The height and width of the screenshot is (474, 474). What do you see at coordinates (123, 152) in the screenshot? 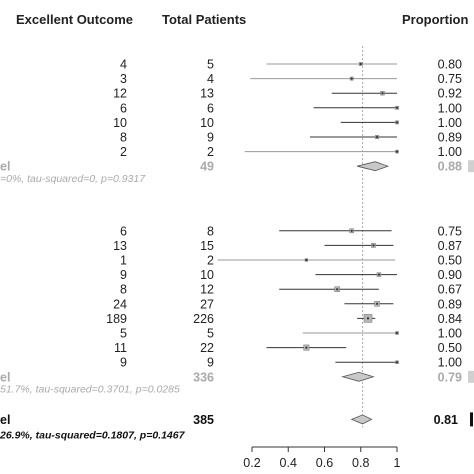
I see `study-events: 2` at bounding box center [123, 152].